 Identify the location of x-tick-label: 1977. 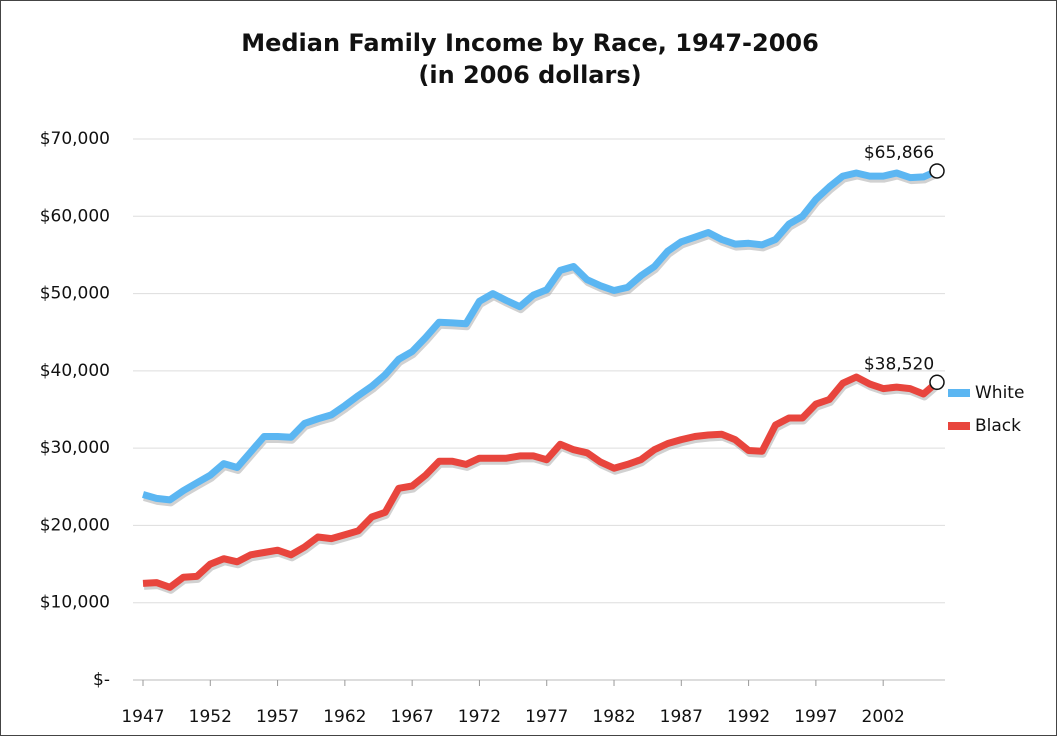
(546, 717).